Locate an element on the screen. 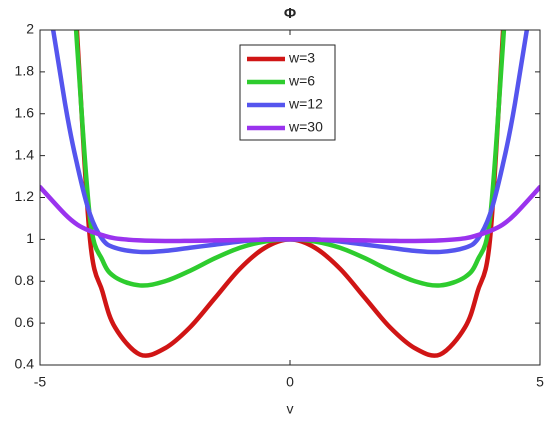  y-tick-label: 0.6 is located at coordinates (25, 322).